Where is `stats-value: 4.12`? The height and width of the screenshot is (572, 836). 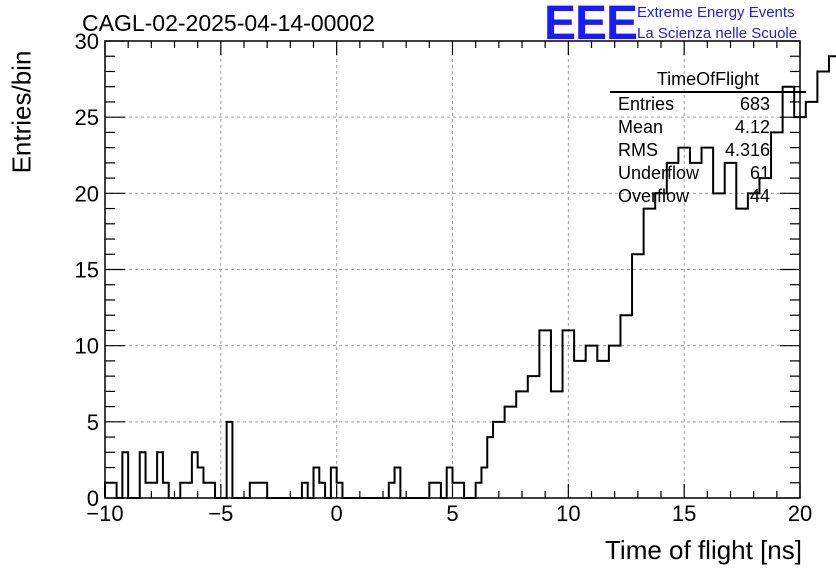 stats-value: 4.12 is located at coordinates (752, 127).